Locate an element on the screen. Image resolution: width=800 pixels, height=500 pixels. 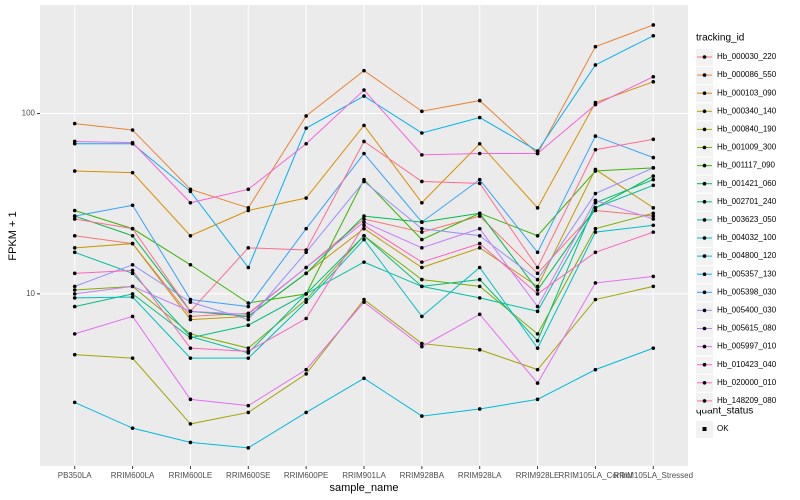
x-tick-label: RRIM928LA is located at coordinates (480, 475).